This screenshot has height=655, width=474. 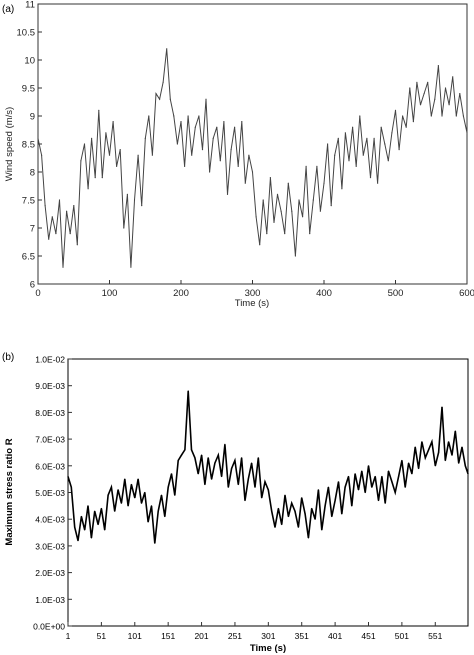 I want to click on y-axis-ticks-a: 6 6.5 7 7.5 8 8.5 9 9.5 10 10.5 11, so click(x=29, y=145).